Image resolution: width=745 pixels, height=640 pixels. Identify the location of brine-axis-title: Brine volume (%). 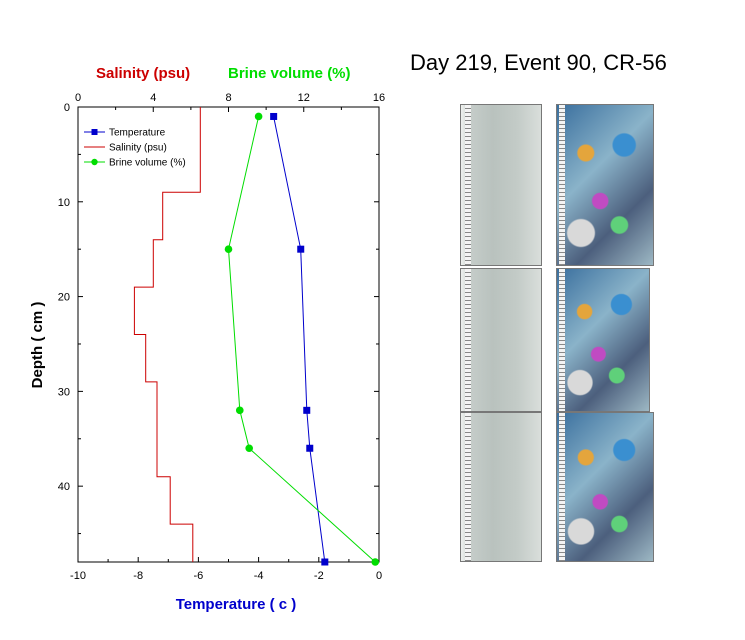
(289, 73).